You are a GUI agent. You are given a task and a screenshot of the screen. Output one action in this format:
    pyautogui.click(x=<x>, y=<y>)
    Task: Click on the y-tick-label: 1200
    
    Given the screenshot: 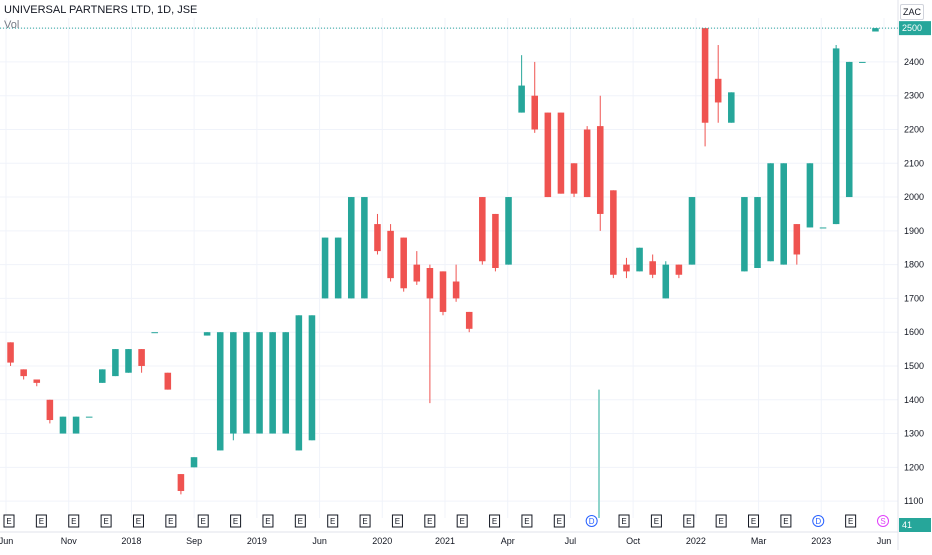 What is the action you would take?
    pyautogui.click(x=914, y=467)
    